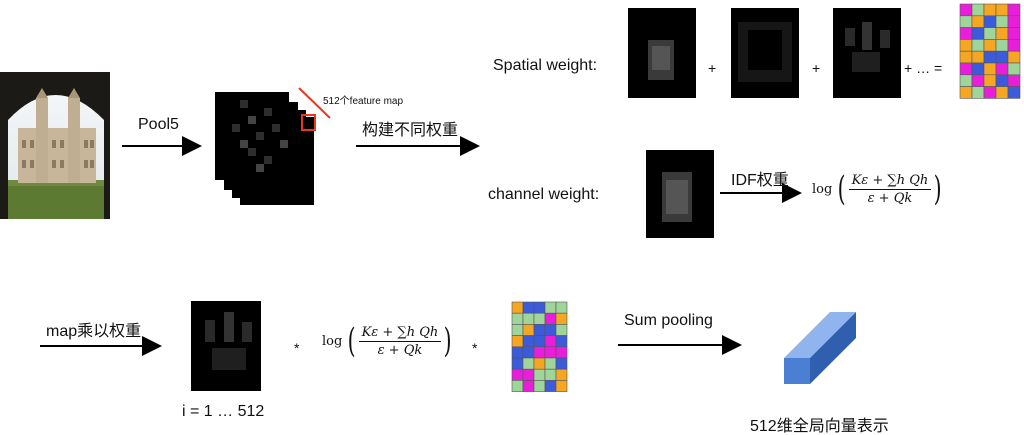  What do you see at coordinates (226, 346) in the screenshot?
I see `feature-map-i` at bounding box center [226, 346].